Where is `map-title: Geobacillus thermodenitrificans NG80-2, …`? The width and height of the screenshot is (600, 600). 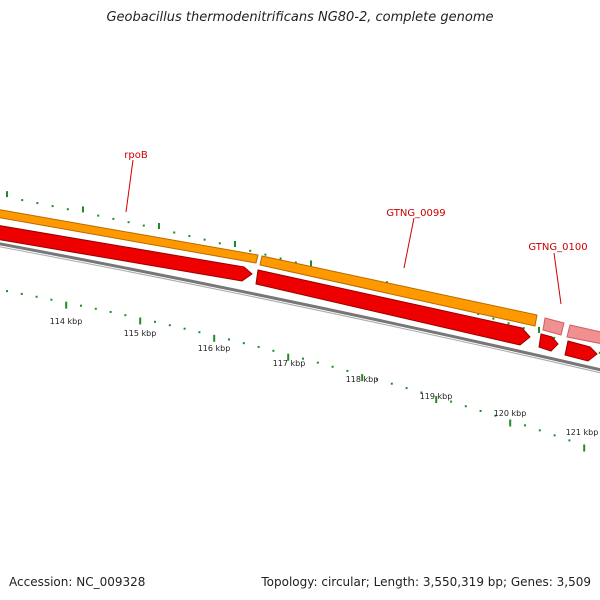 map-title: Geobacillus thermodenitrificans NG80-2, … is located at coordinates (300, 17).